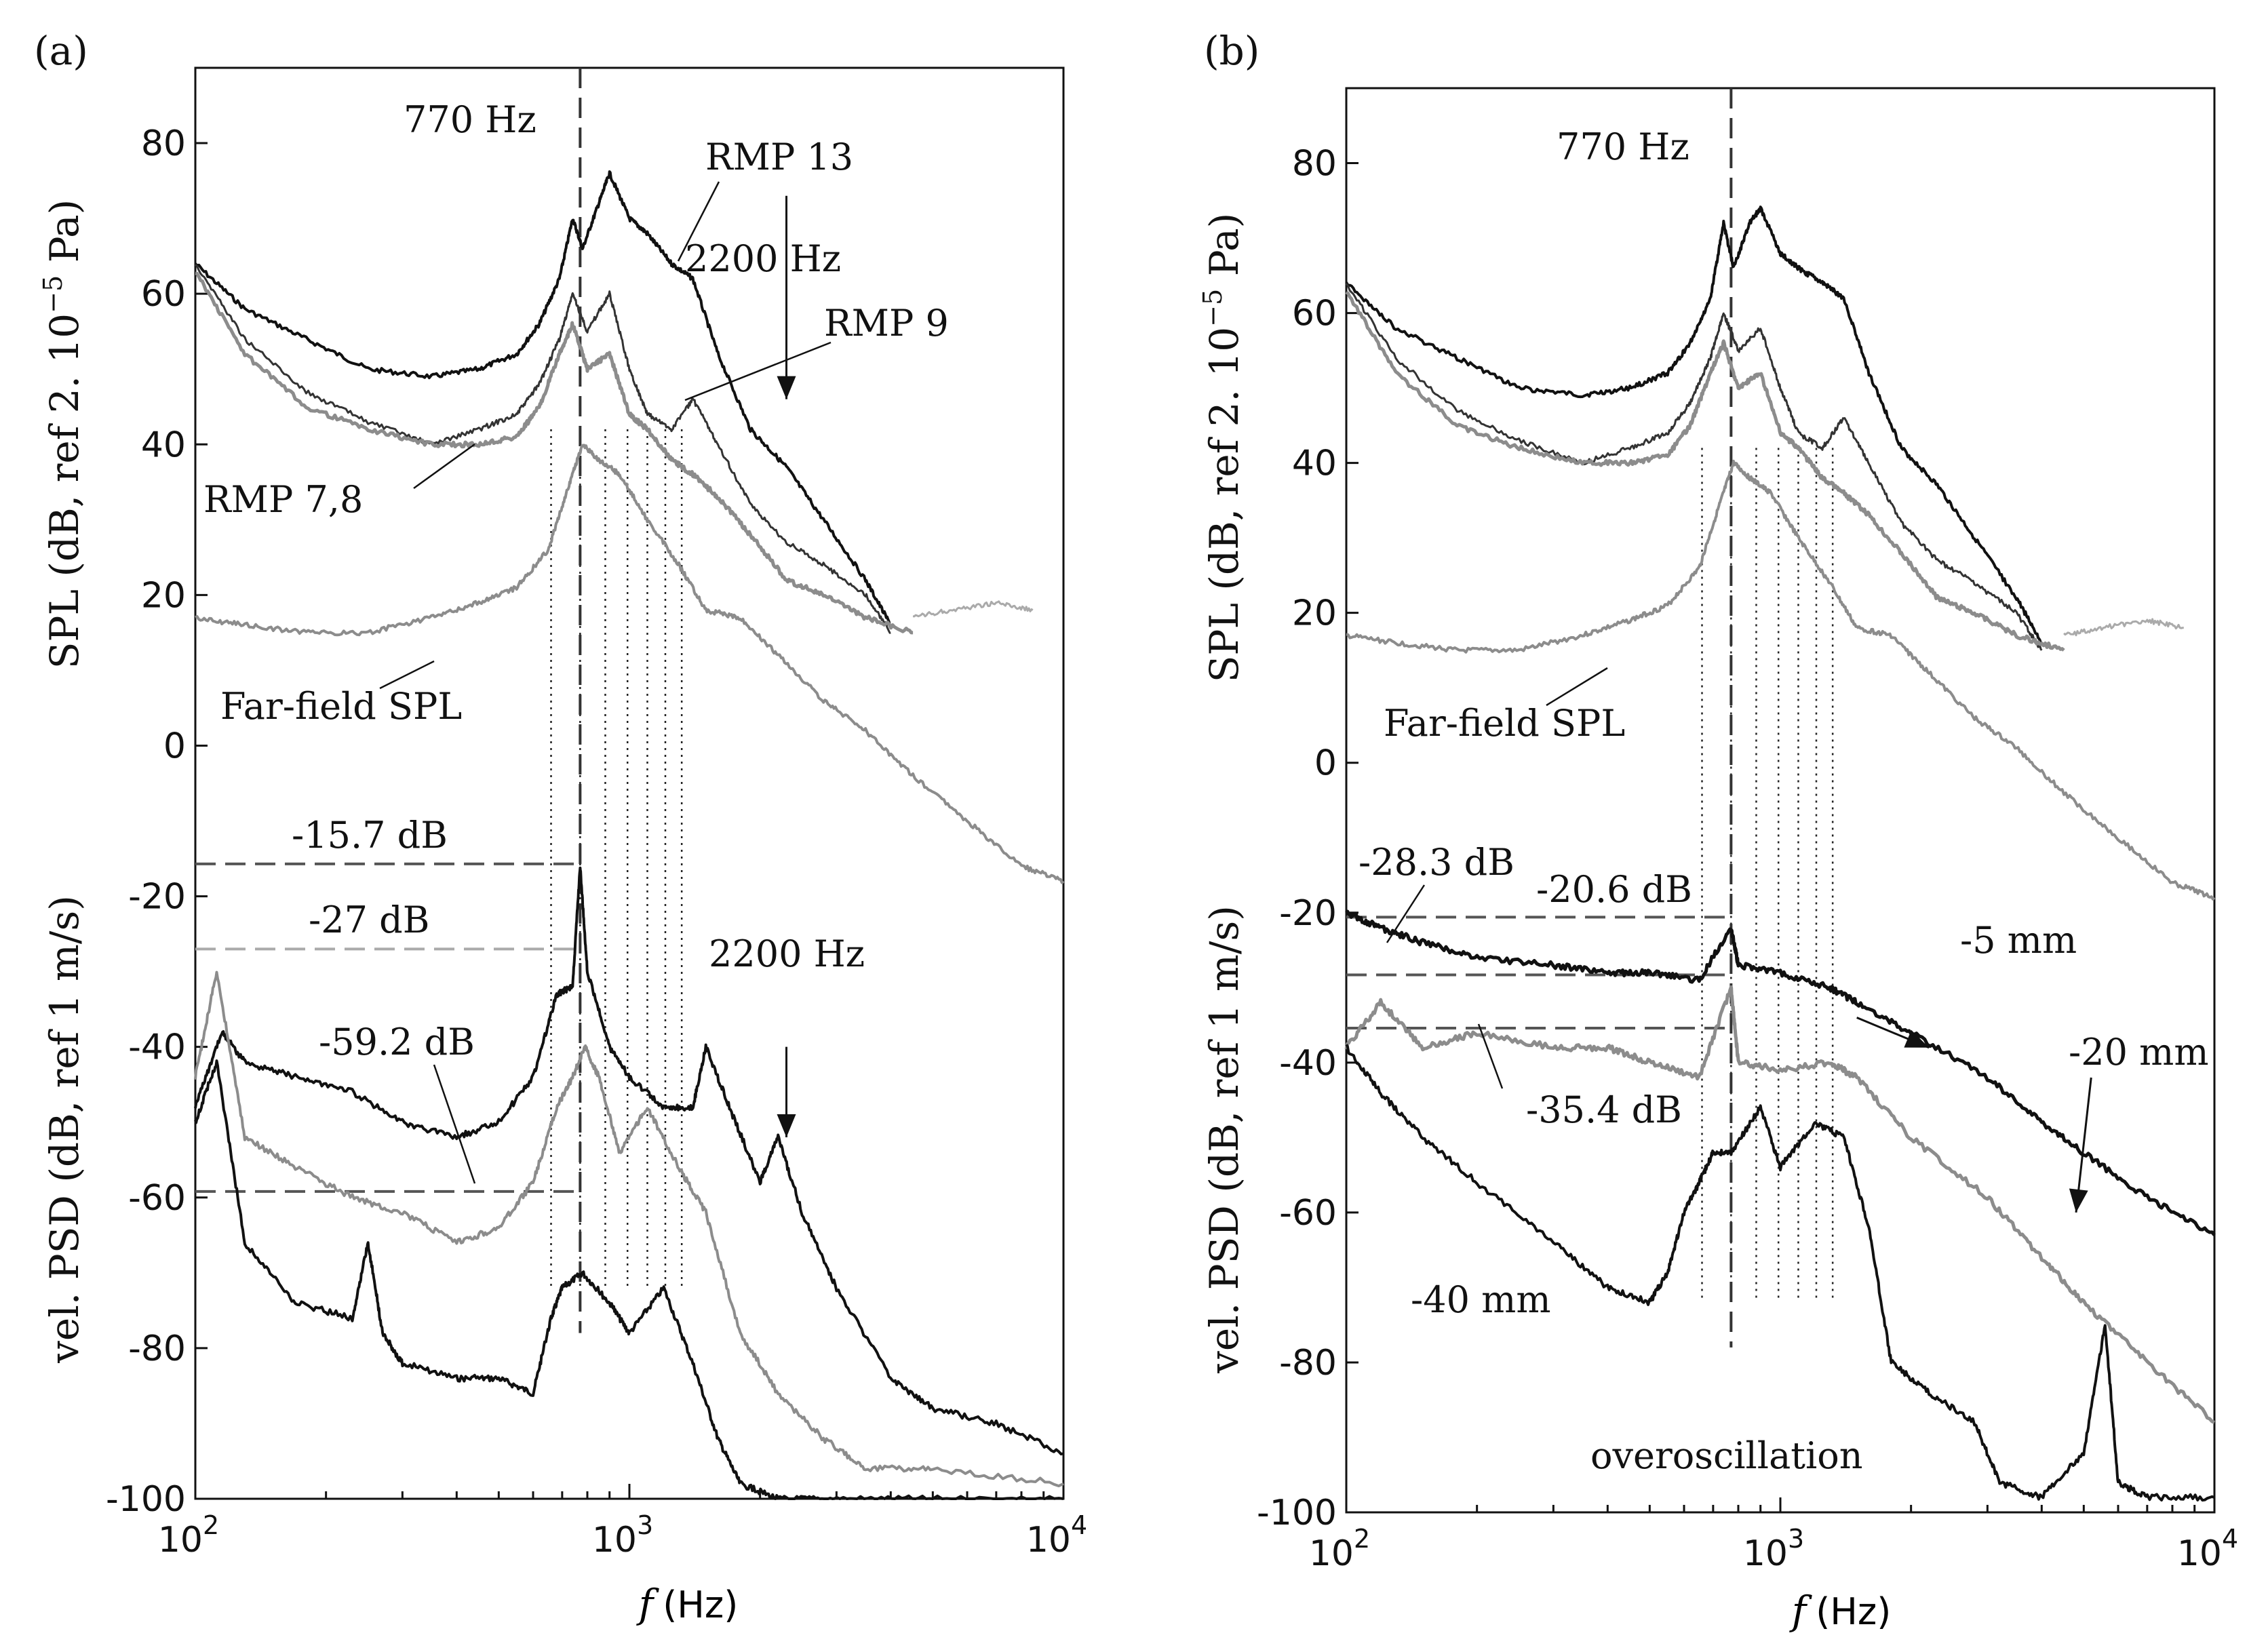 The width and height of the screenshot is (2268, 1650). What do you see at coordinates (397, 1042) in the screenshot?
I see `annot-a-59-2db: -59.2 dB` at bounding box center [397, 1042].